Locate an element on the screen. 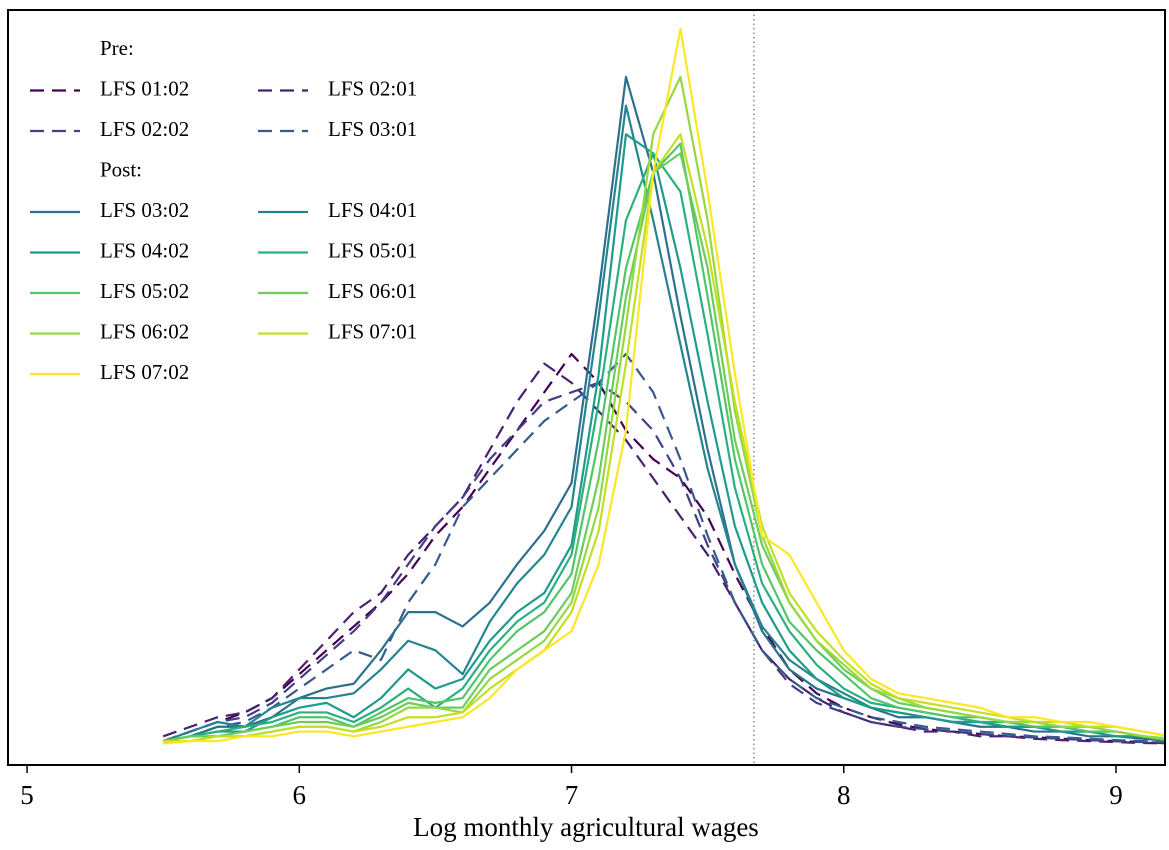  x-axis-label: Log monthly agricultural wages is located at coordinates (586, 827).